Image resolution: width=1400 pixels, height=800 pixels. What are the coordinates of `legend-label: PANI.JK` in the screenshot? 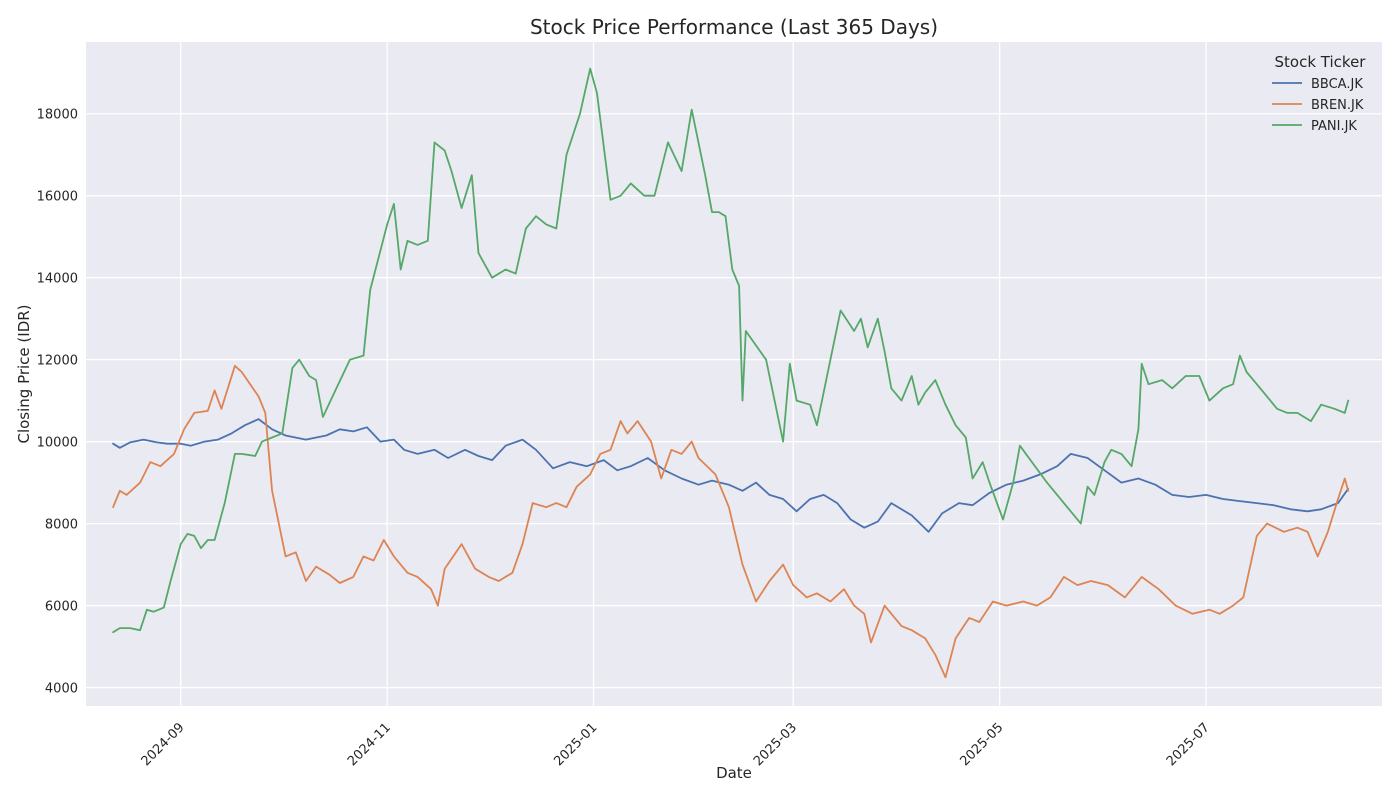 It's located at (1334, 126).